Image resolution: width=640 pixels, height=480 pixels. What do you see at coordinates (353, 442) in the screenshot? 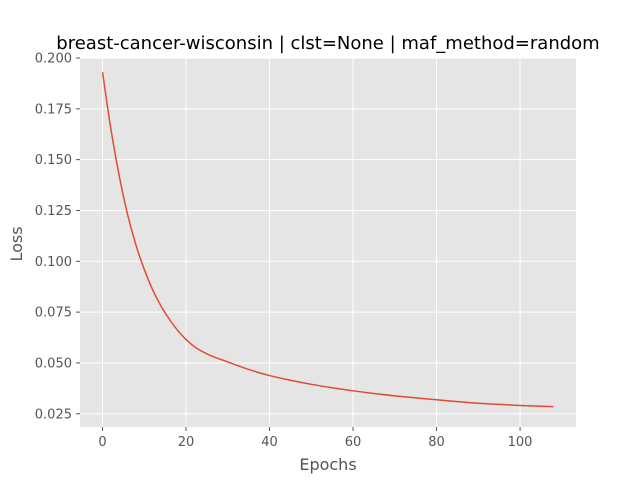
I see `x-tick-label: 60` at bounding box center [353, 442].